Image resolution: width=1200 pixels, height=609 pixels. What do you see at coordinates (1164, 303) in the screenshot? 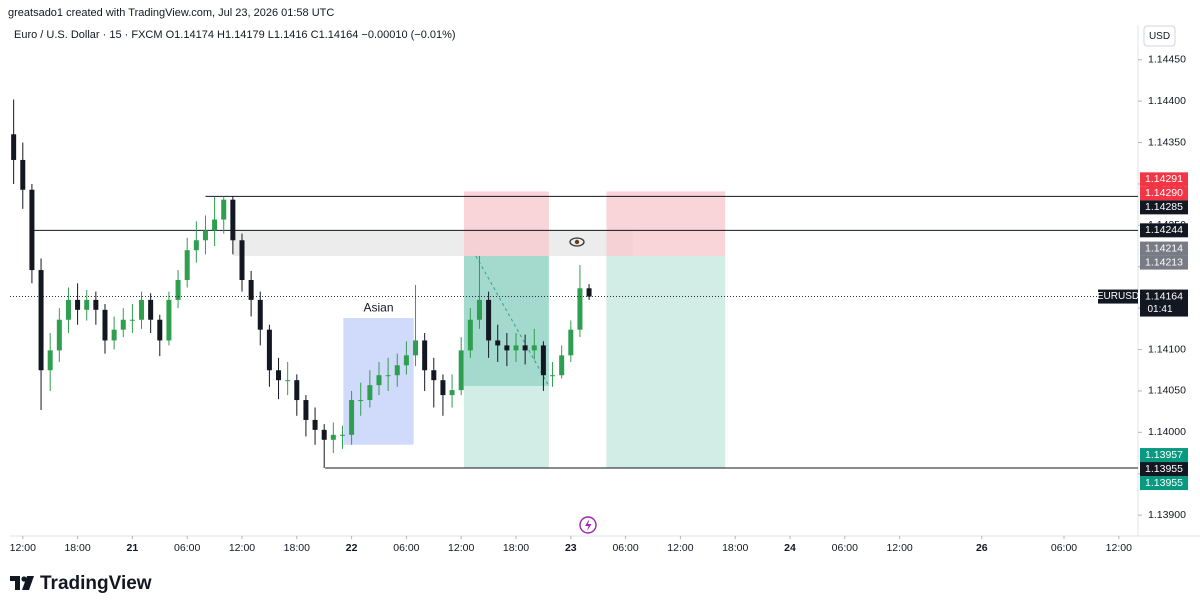
I see `last-price-tag` at bounding box center [1164, 303].